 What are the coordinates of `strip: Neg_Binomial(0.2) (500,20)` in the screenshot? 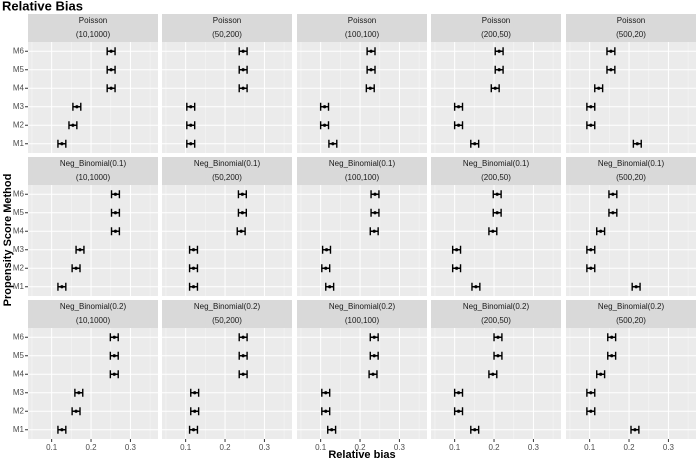 It's located at (631, 314).